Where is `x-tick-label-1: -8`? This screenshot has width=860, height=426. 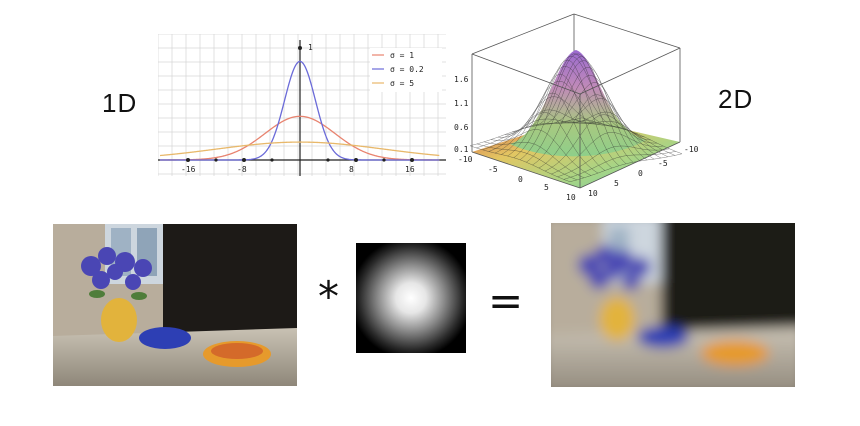 x-tick-label-1: -8 is located at coordinates (242, 169).